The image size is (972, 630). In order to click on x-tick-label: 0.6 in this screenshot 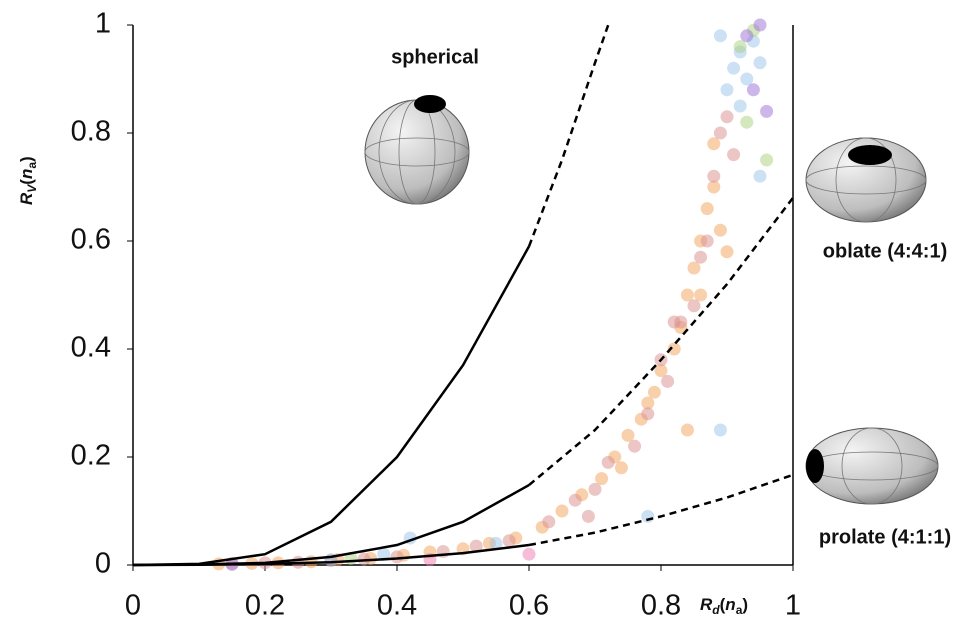, I will do `click(529, 606)`.